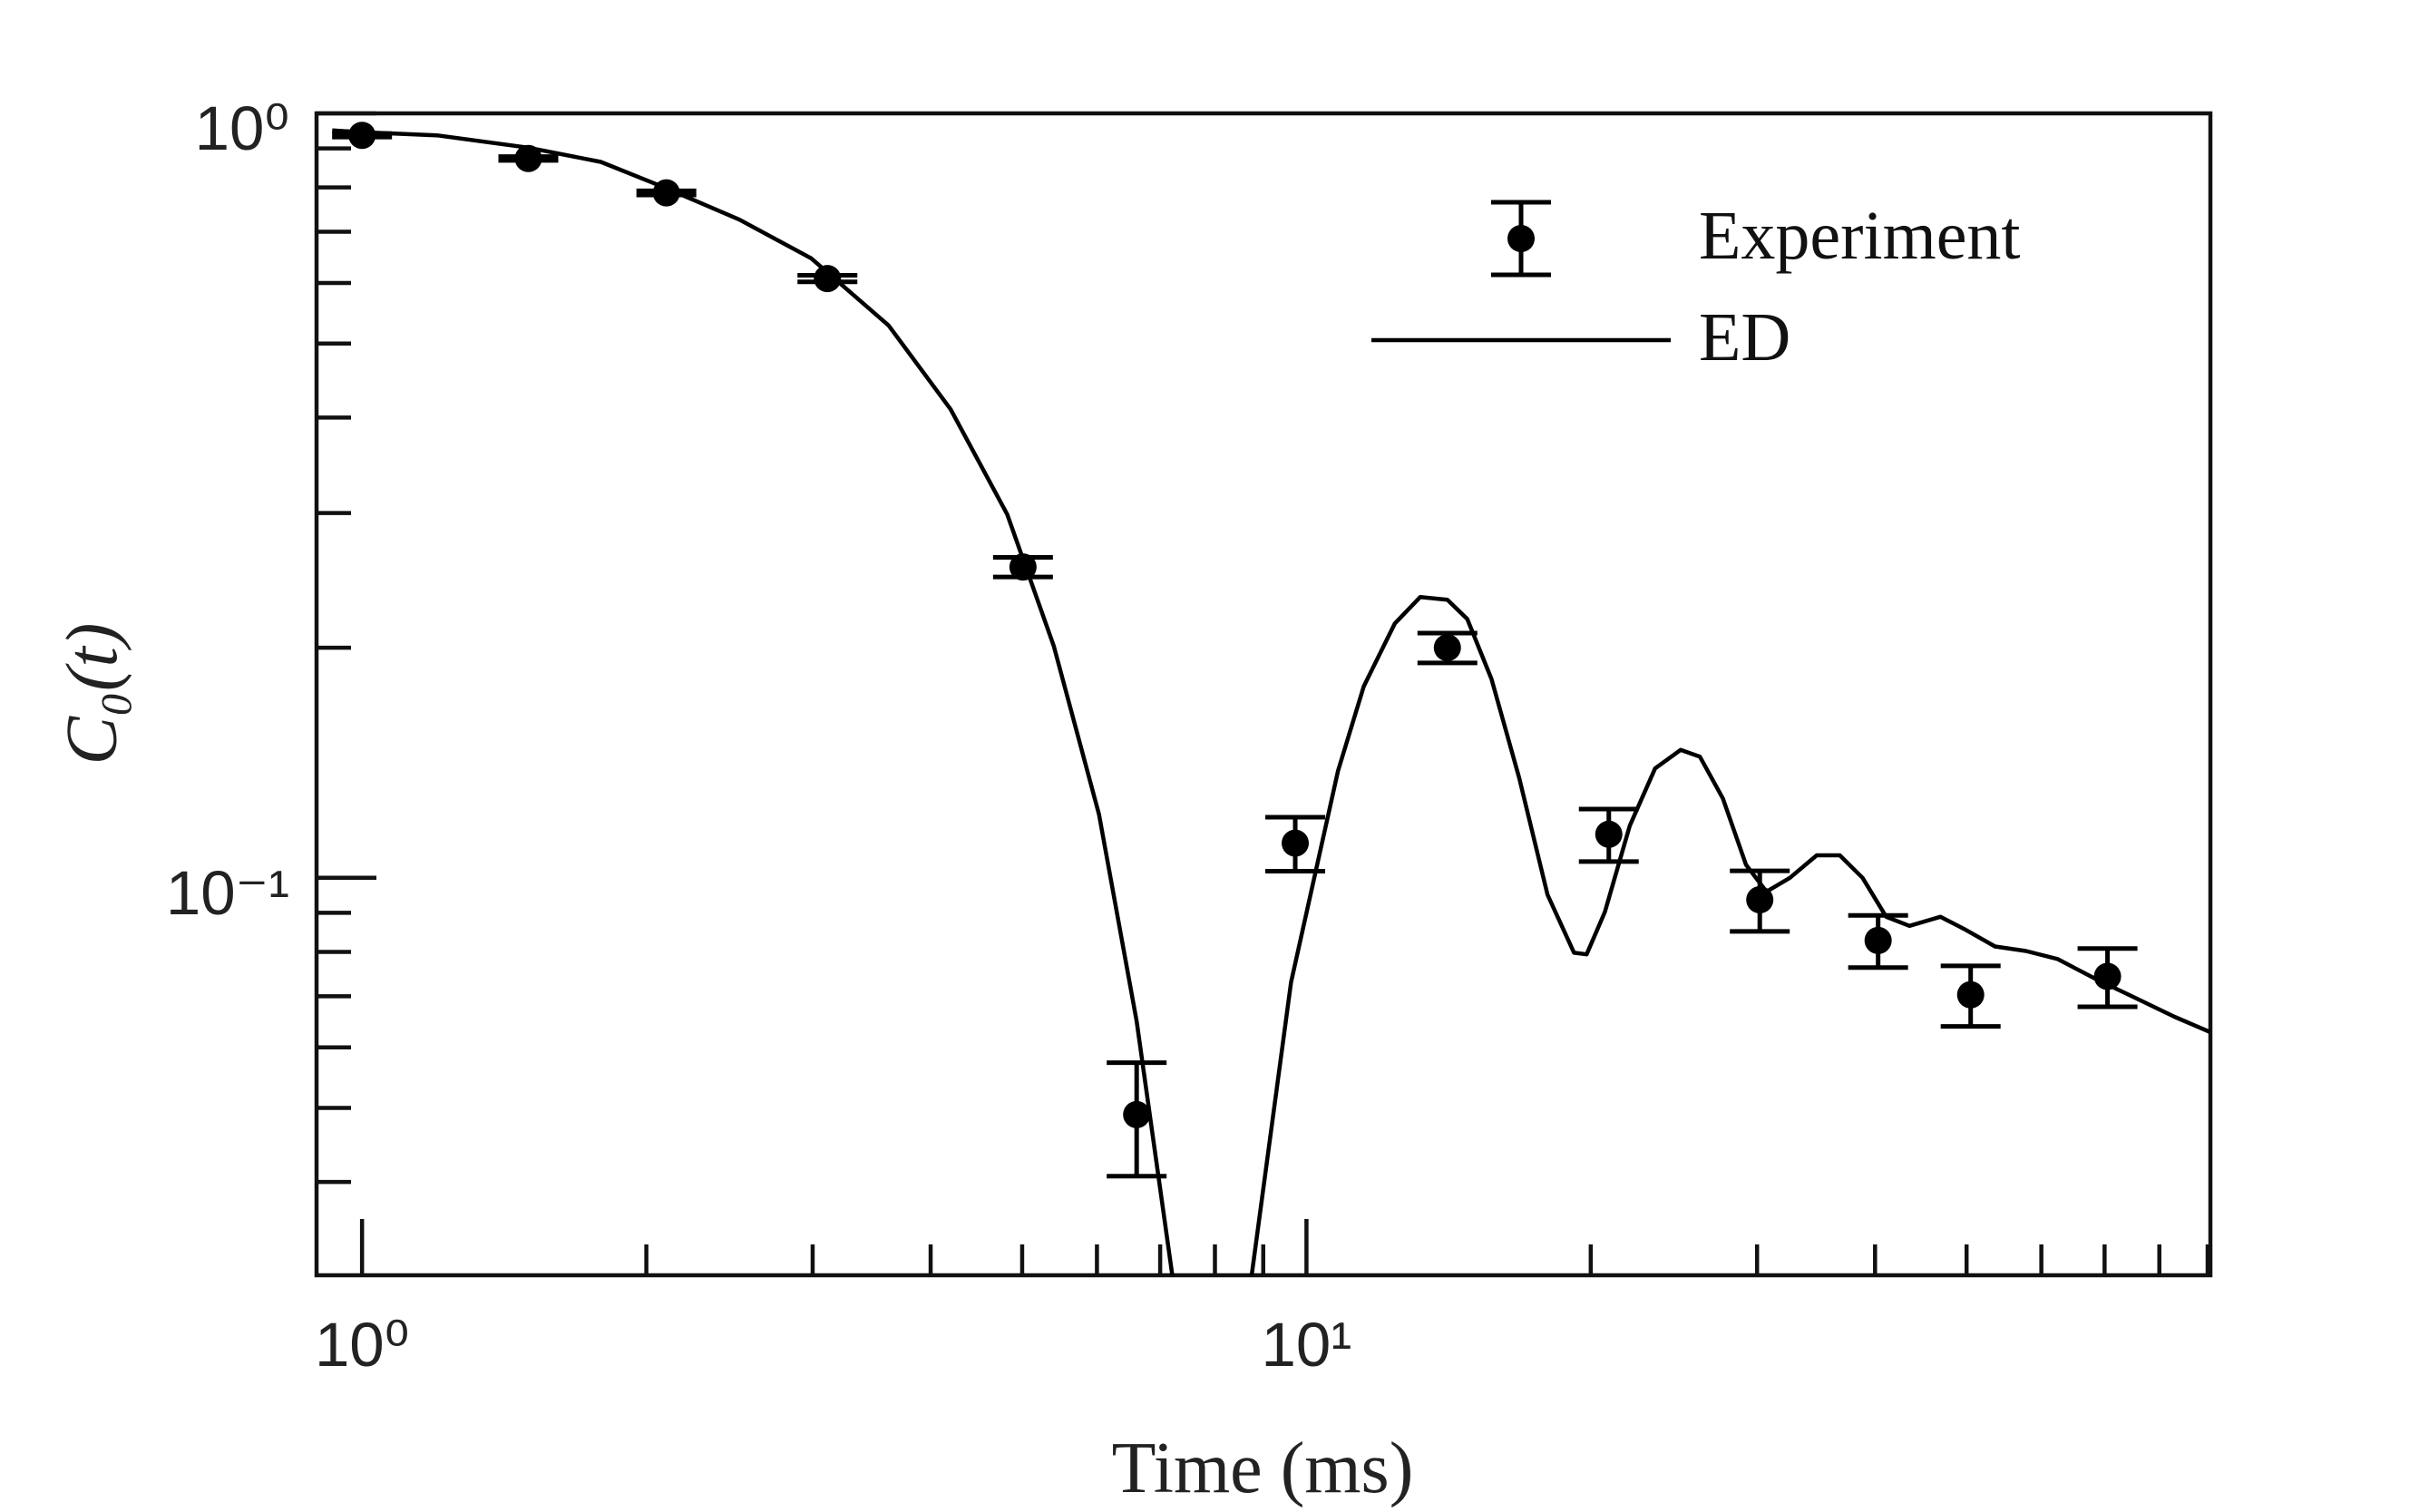 This screenshot has width=2419, height=1512. I want to click on legend-label: ED, so click(1745, 337).